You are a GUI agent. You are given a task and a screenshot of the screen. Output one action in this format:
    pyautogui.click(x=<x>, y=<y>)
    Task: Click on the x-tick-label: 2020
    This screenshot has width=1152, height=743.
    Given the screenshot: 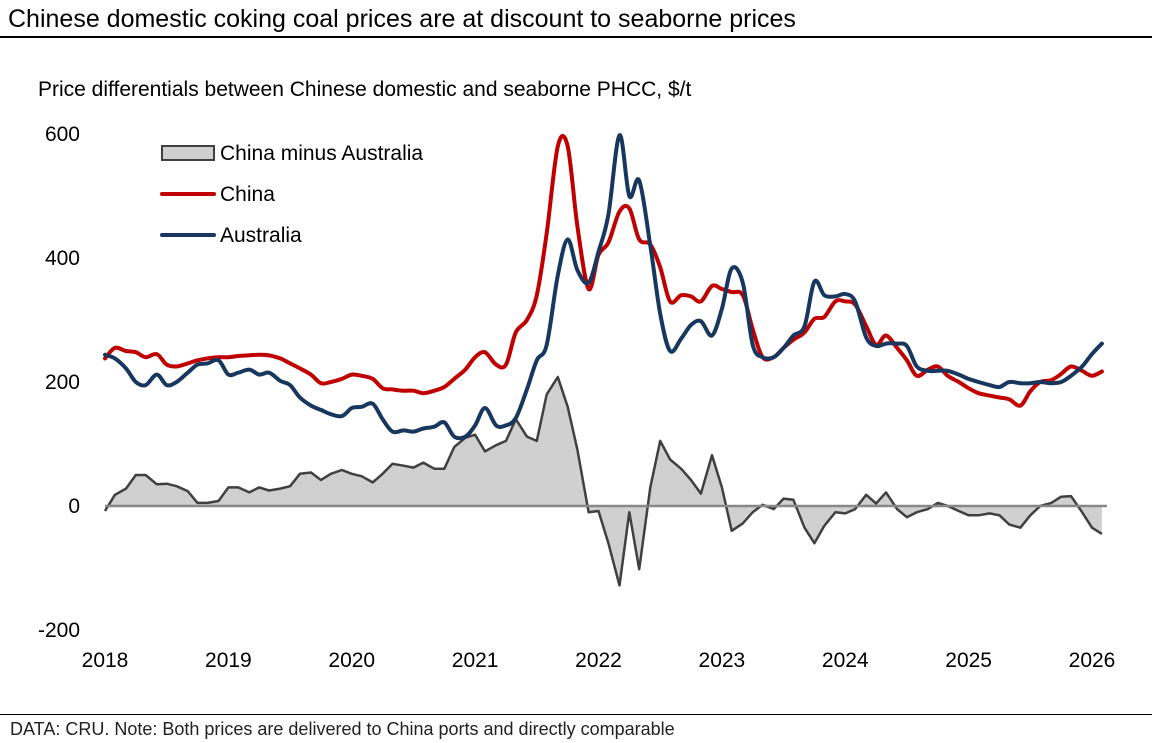 What is the action you would take?
    pyautogui.click(x=351, y=660)
    